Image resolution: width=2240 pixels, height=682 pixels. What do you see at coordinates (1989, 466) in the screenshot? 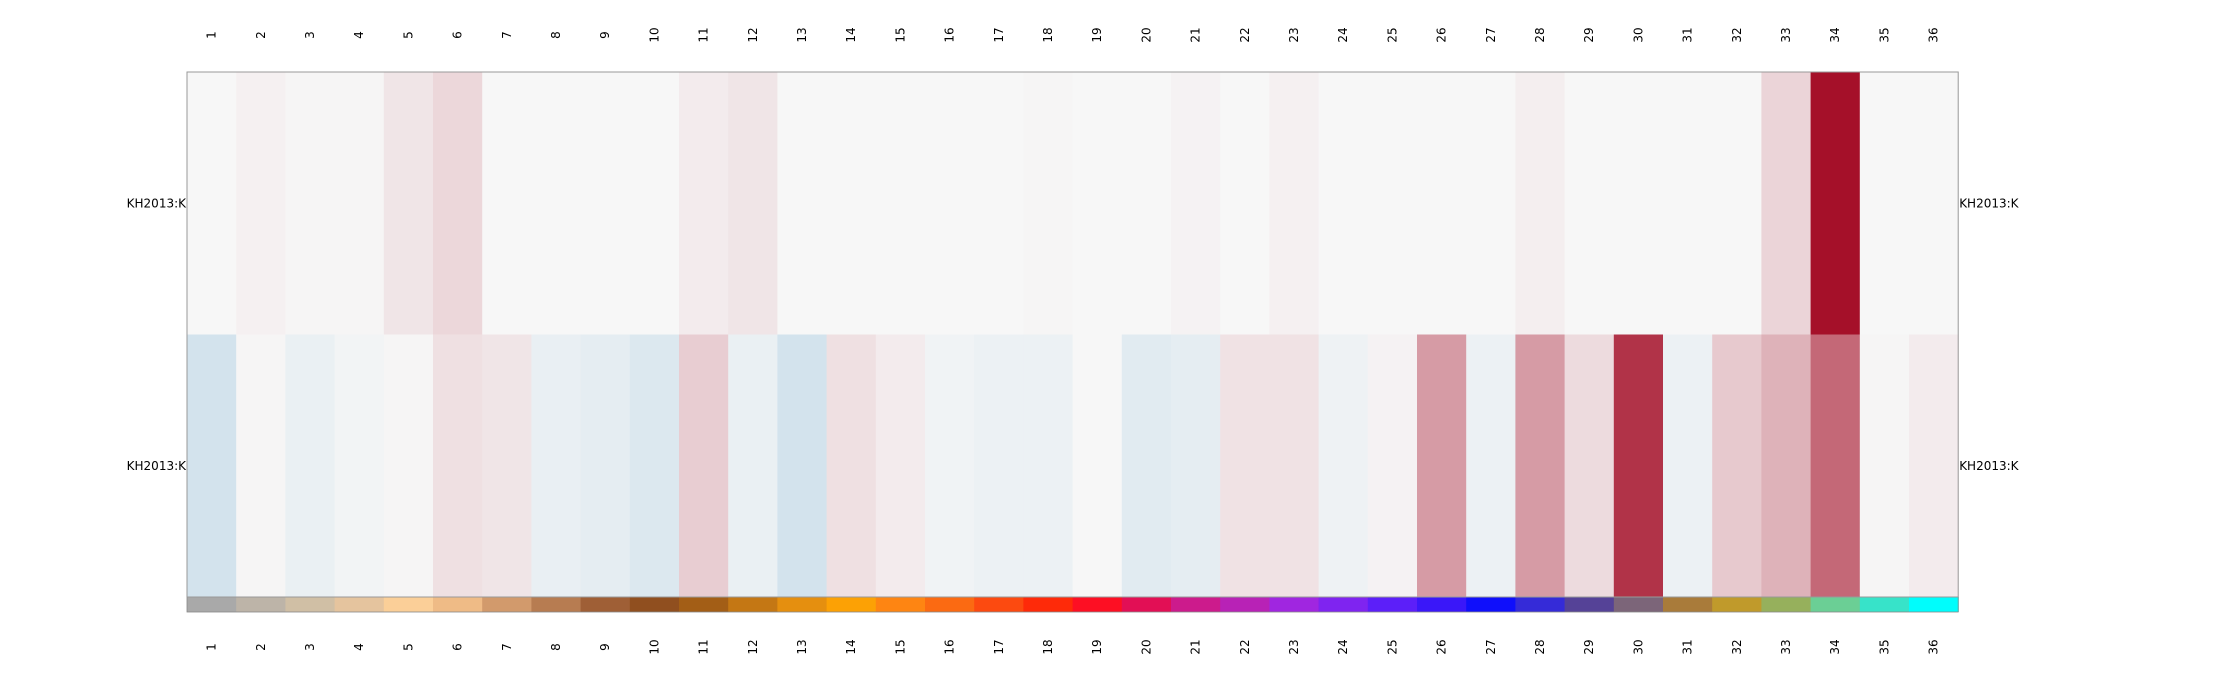
I see `row-label-right-2: KH2013:K` at bounding box center [1989, 466].